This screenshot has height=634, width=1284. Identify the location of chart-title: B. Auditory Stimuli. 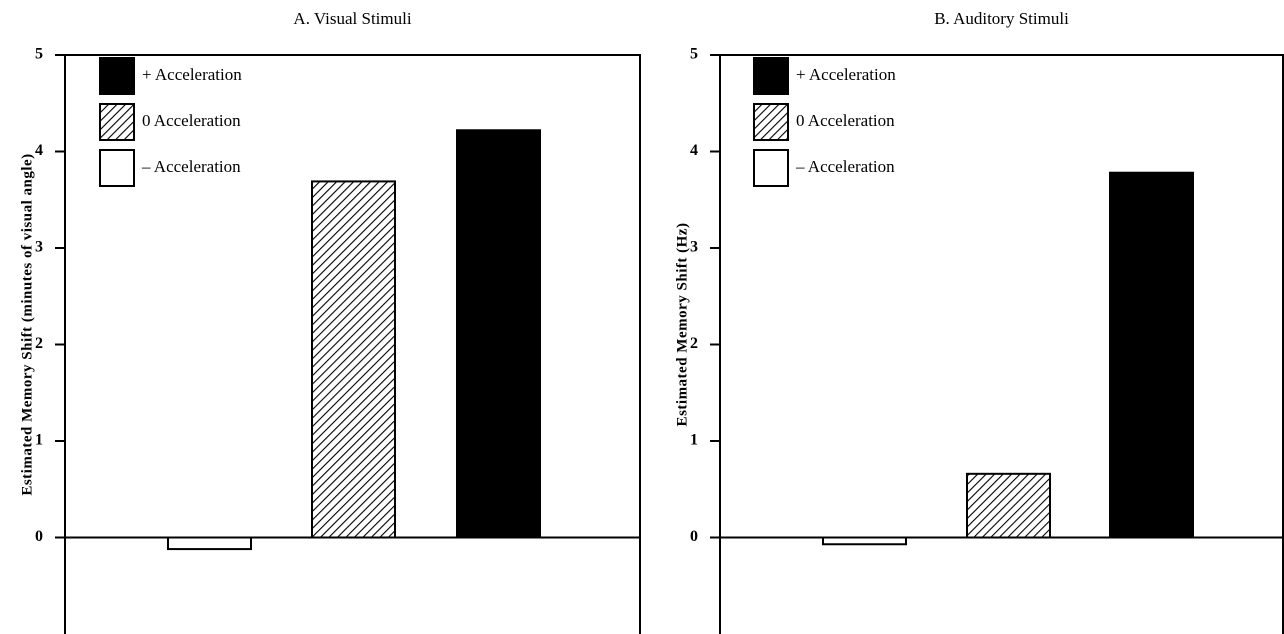
(1001, 18).